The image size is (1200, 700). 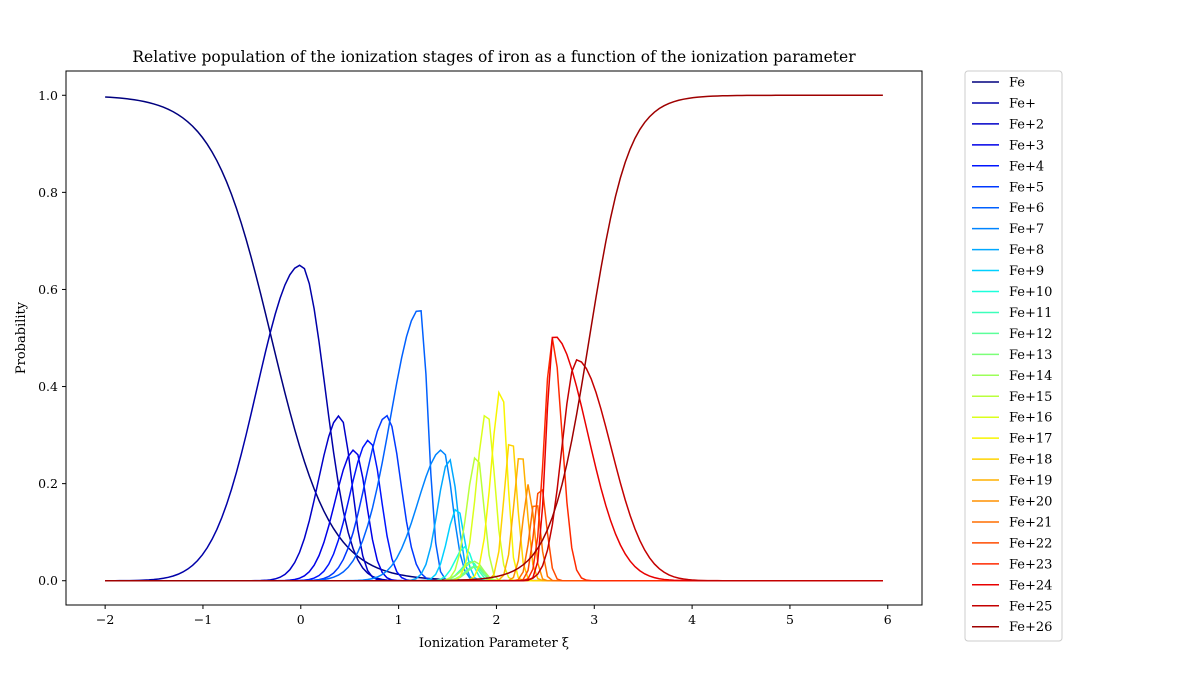 I want to click on x-tick-label: 0, so click(x=301, y=619).